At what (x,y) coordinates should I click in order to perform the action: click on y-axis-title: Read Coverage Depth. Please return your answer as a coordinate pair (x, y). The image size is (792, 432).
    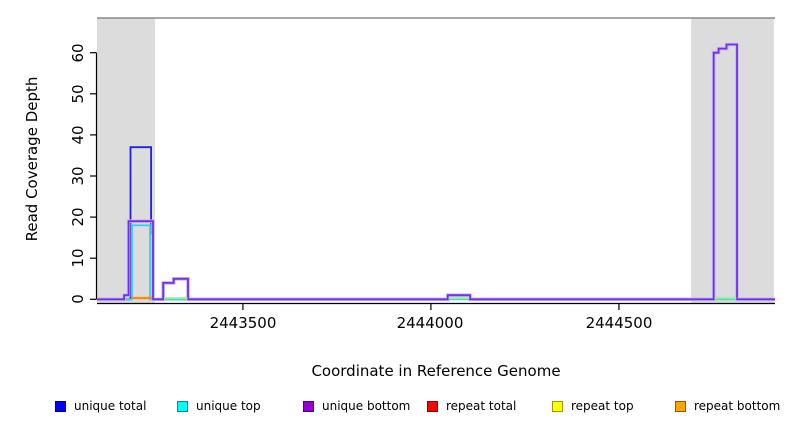
    Looking at the image, I should click on (32, 159).